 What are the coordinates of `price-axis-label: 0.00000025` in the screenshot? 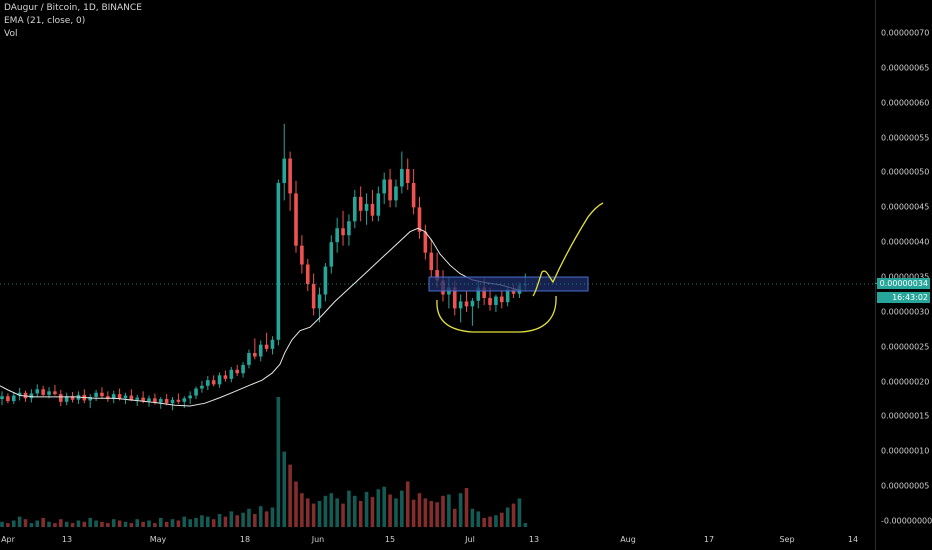 It's located at (905, 347).